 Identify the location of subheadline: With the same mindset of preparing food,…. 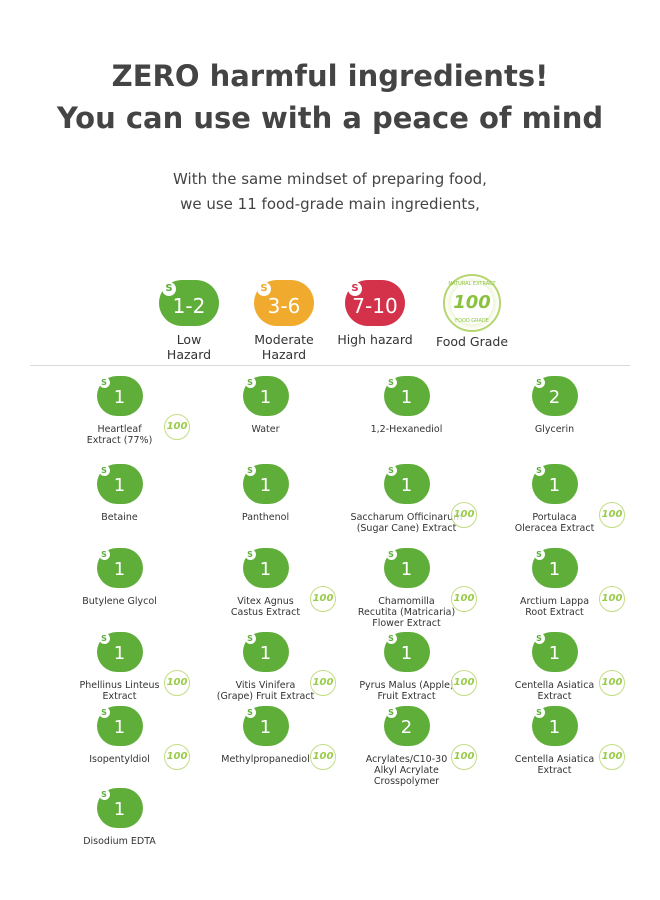
(330, 192).